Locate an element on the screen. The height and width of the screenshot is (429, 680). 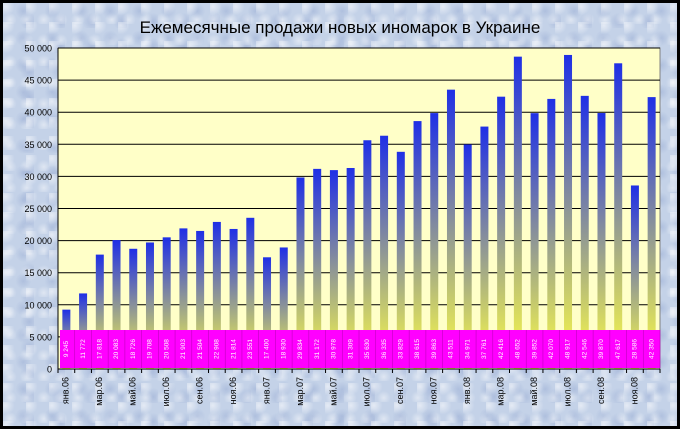
data-label: 42 546 is located at coordinates (584, 349).